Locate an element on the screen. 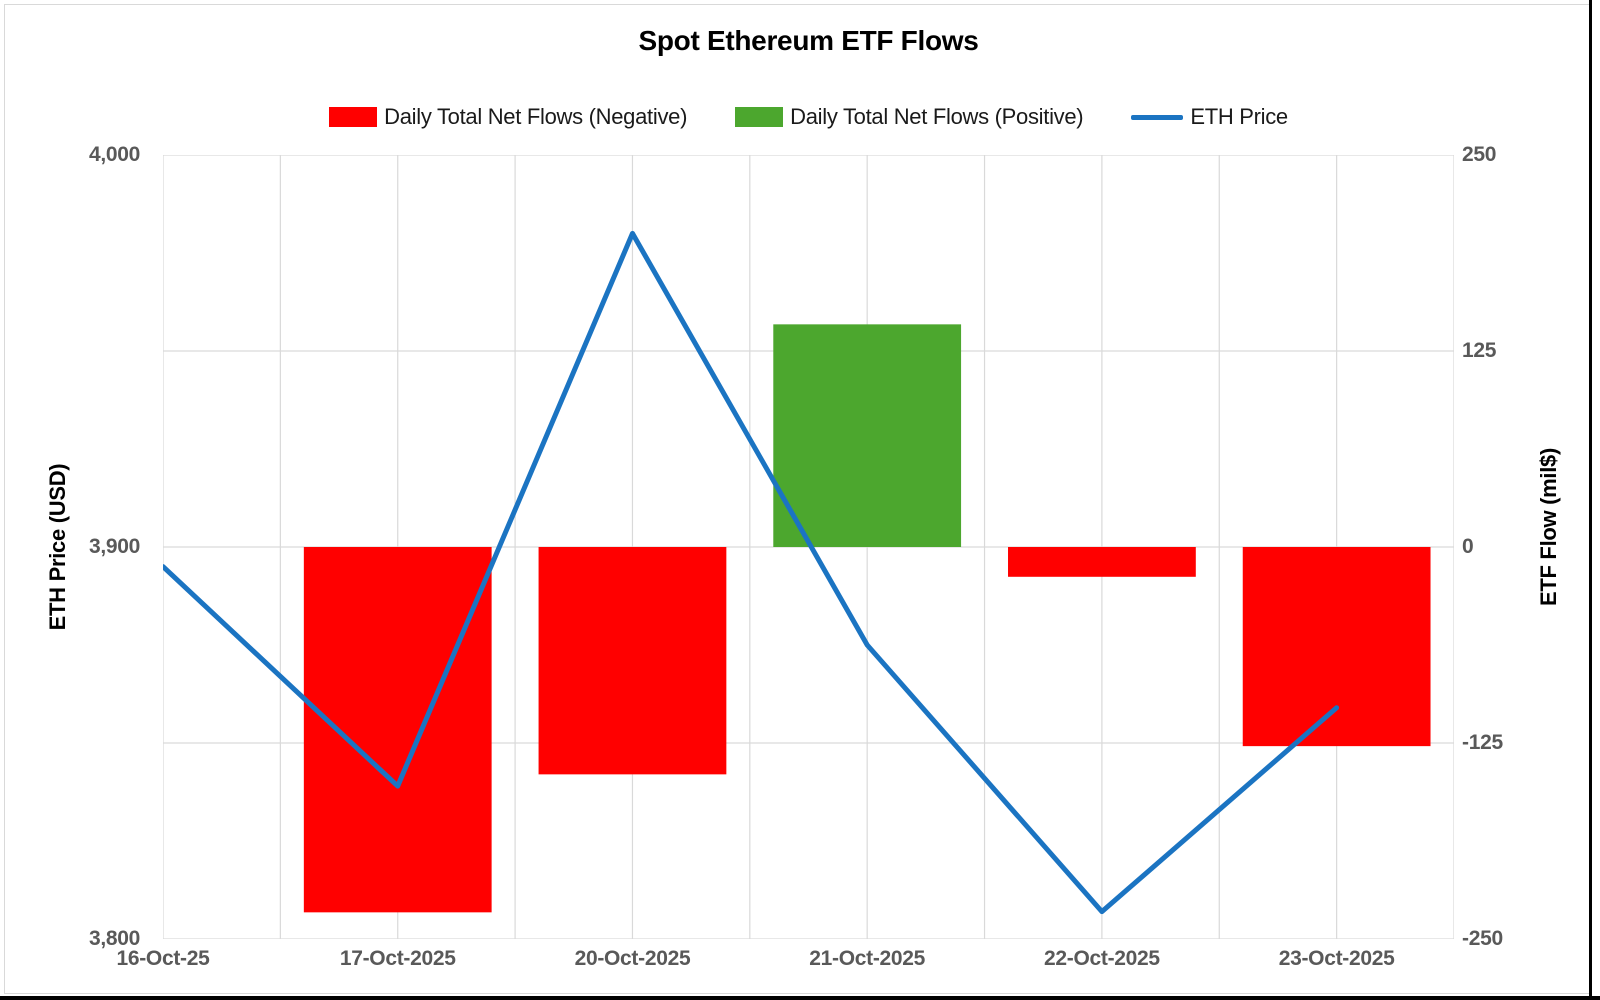 The image size is (1600, 1000). flow-bar-22-Oct-2025 is located at coordinates (1102, 562).